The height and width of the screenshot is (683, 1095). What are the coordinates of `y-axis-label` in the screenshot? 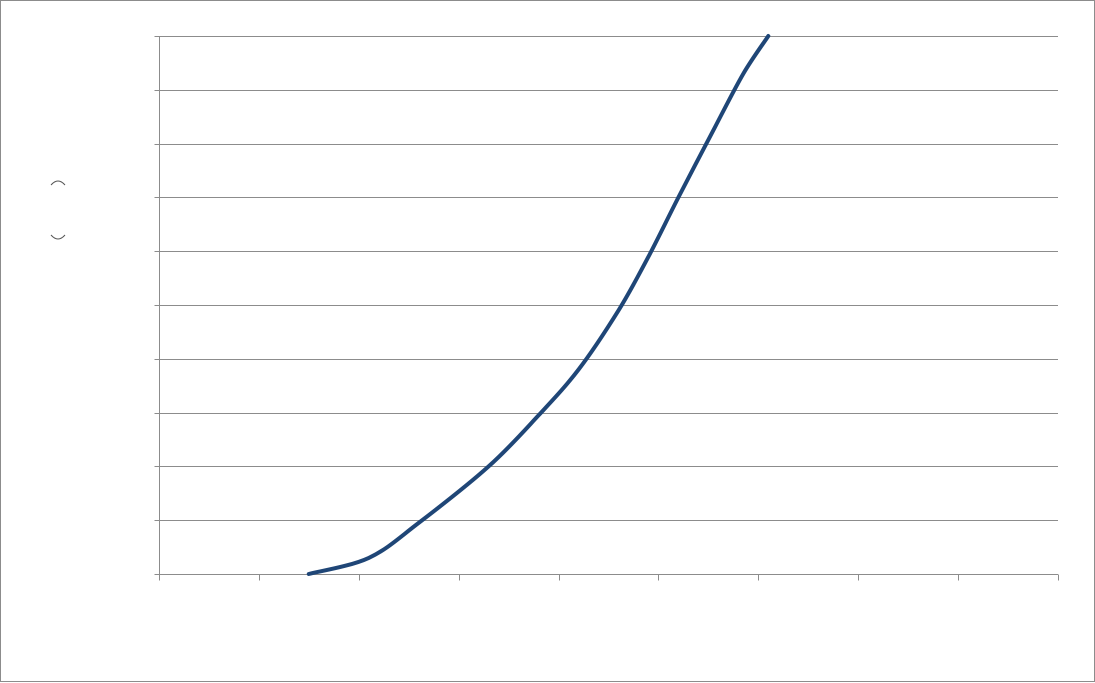 It's located at (58, 210).